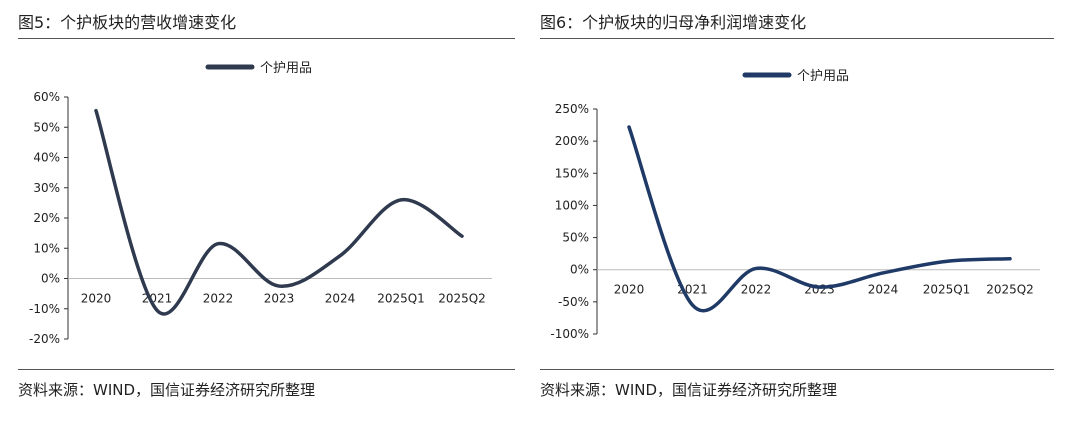 The image size is (1080, 431). I want to click on y-tick-label: 40%, so click(46, 158).